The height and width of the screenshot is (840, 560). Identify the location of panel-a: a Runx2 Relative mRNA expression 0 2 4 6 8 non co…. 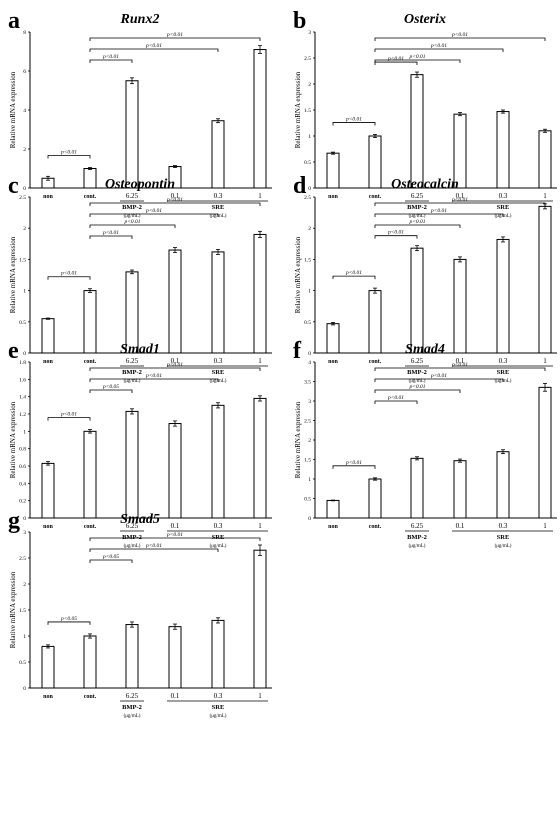
(140, 113).